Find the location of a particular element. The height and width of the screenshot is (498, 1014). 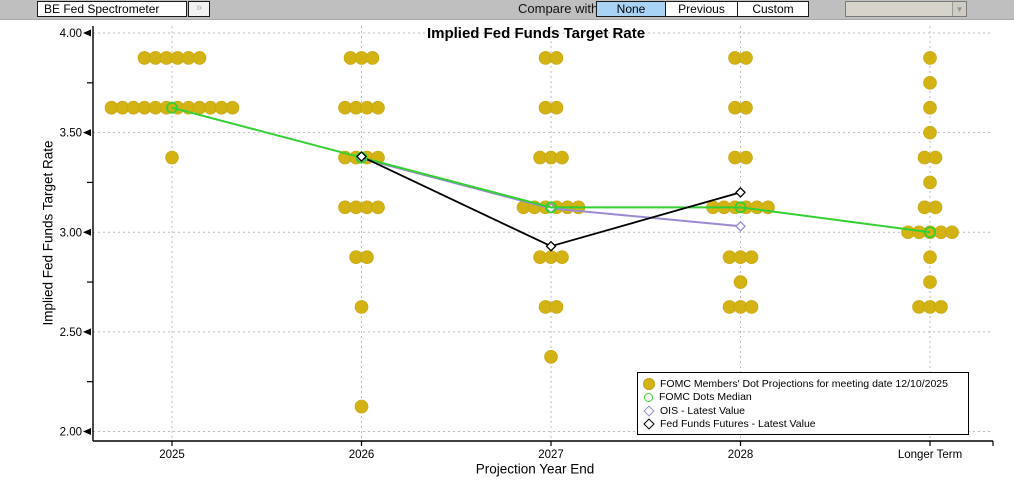

compare-with-label: Compare with is located at coordinates (558, 8).